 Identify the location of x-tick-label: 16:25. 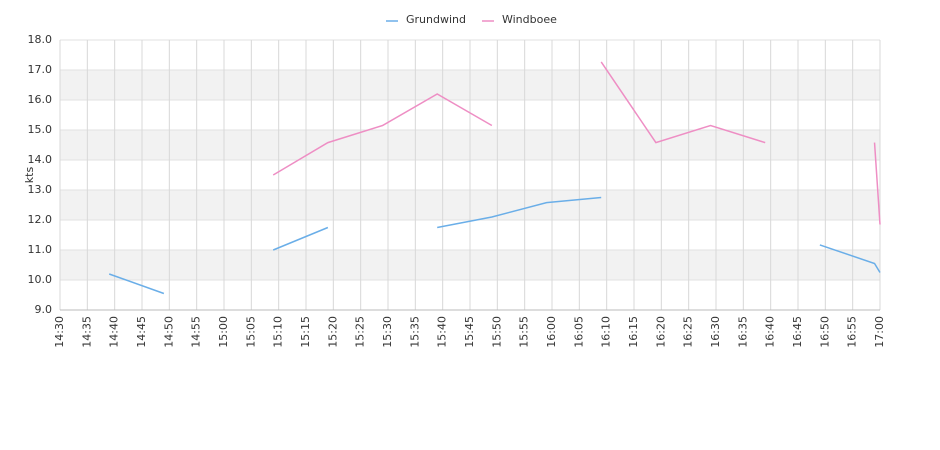
(688, 332).